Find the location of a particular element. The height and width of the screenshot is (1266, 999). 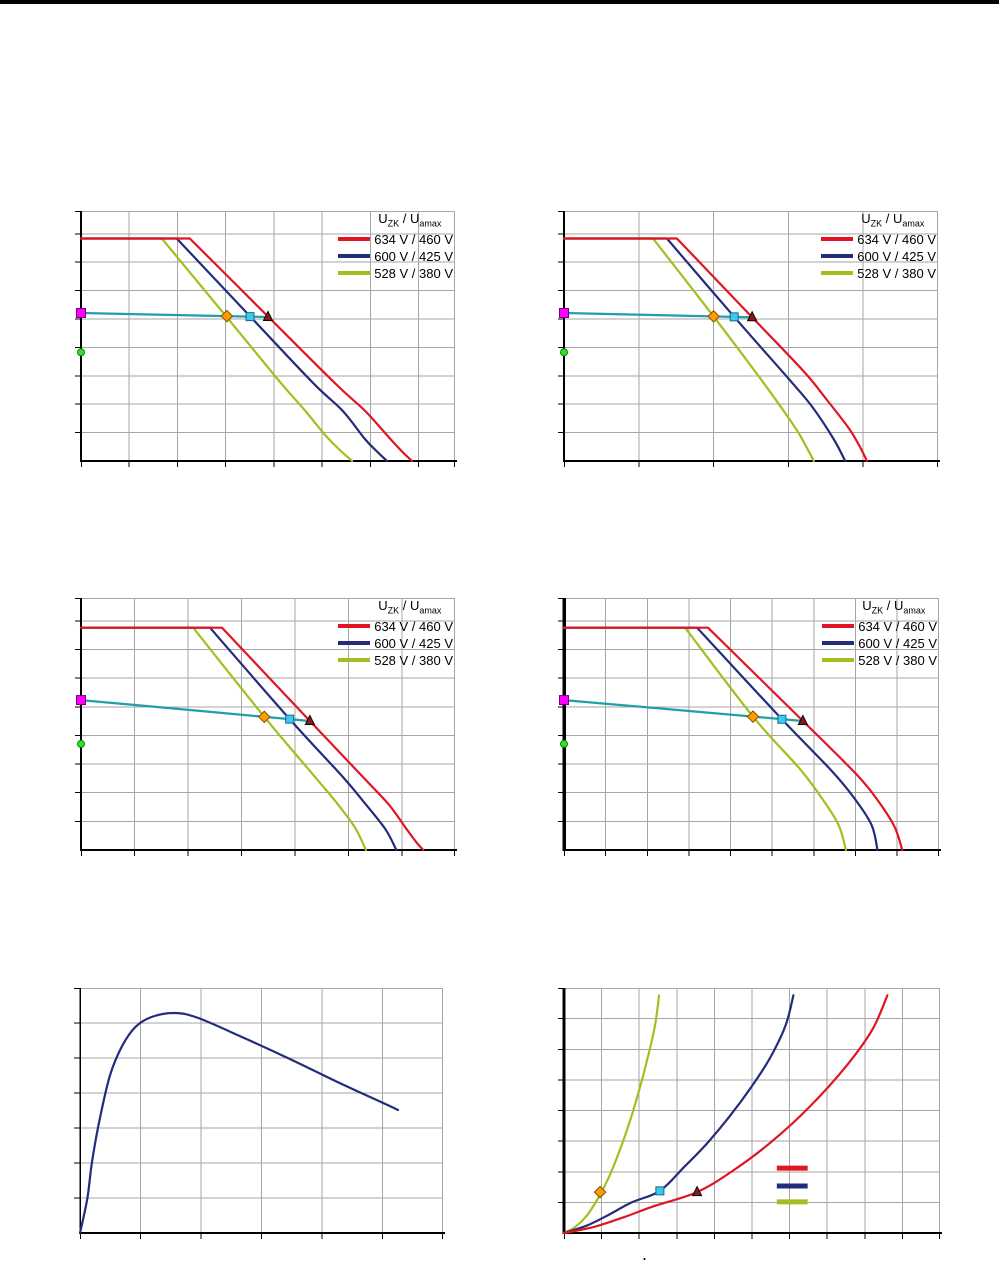

series-curve-teal is located at coordinates (658, 315).